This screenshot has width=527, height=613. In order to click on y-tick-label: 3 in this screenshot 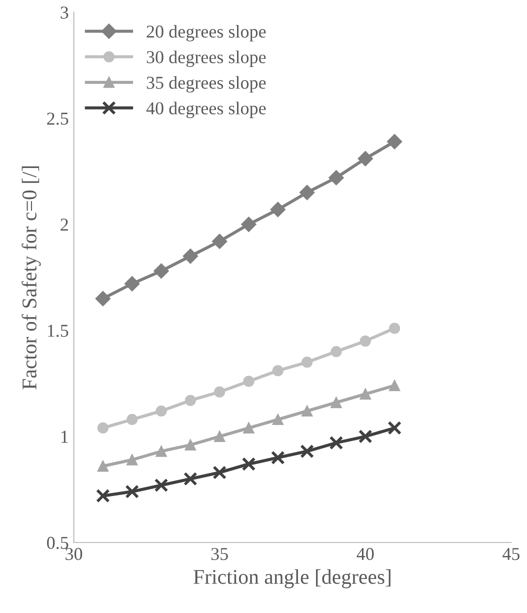, I will do `click(64, 12)`.